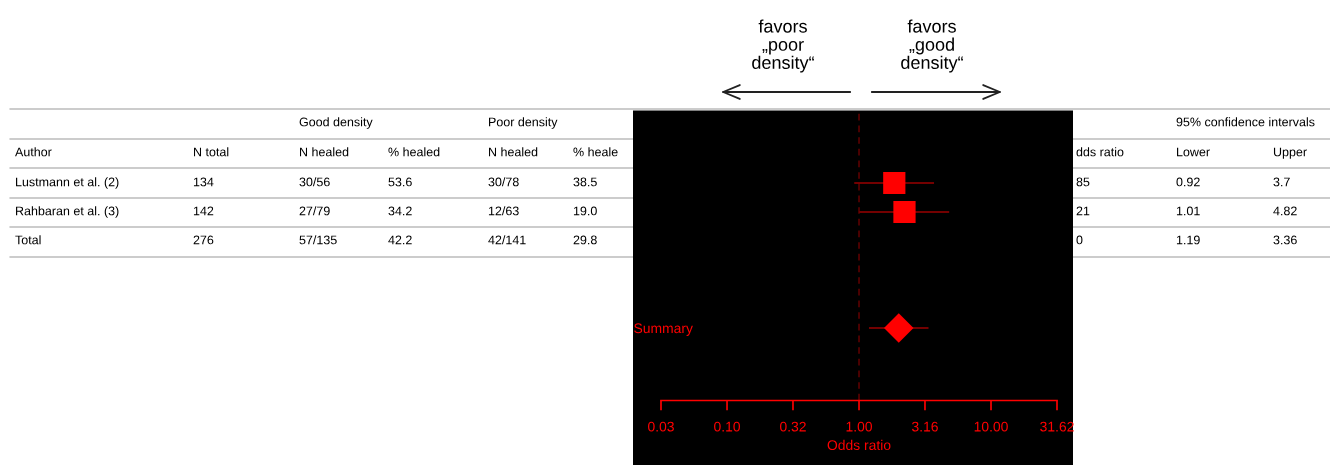 Image resolution: width=1330 pixels, height=465 pixels. What do you see at coordinates (1188, 211) in the screenshot?
I see `text: 1.01` at bounding box center [1188, 211].